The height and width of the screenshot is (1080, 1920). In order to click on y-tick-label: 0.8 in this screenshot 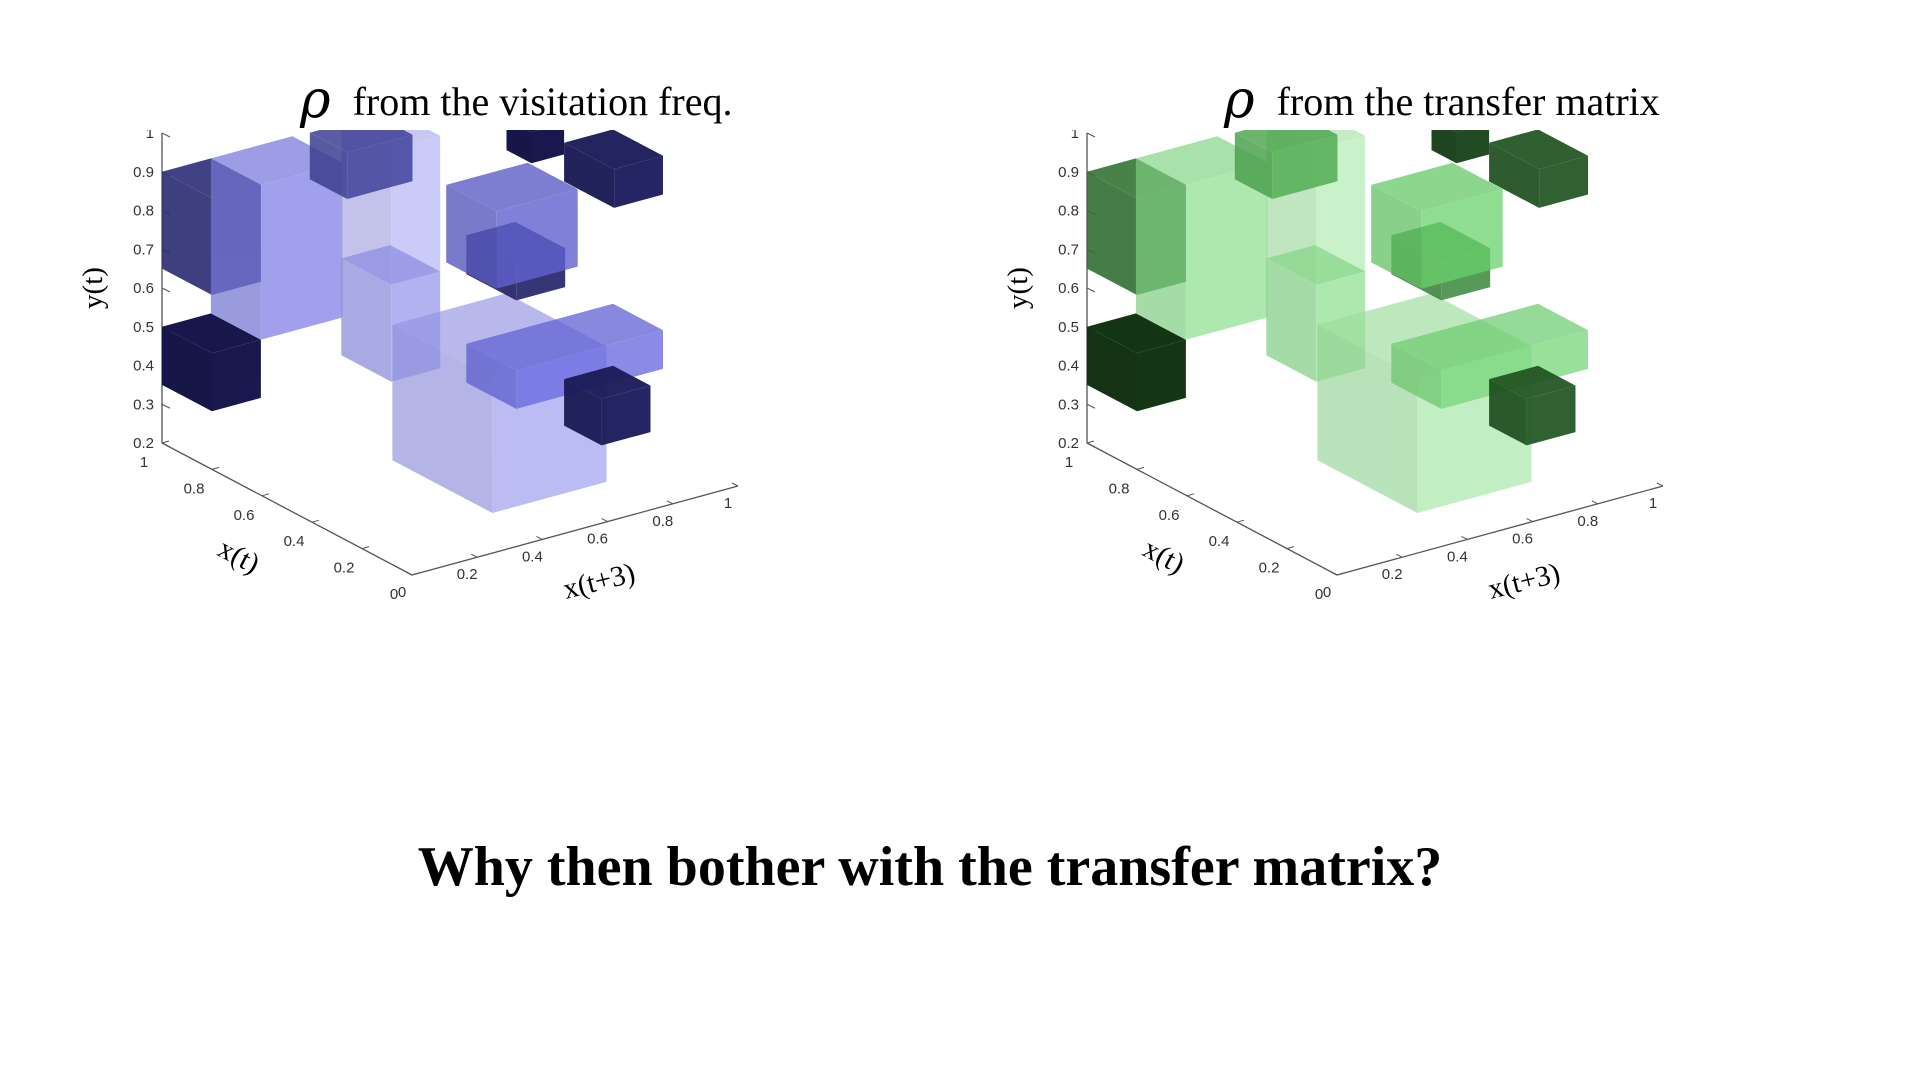, I will do `click(1119, 488)`.